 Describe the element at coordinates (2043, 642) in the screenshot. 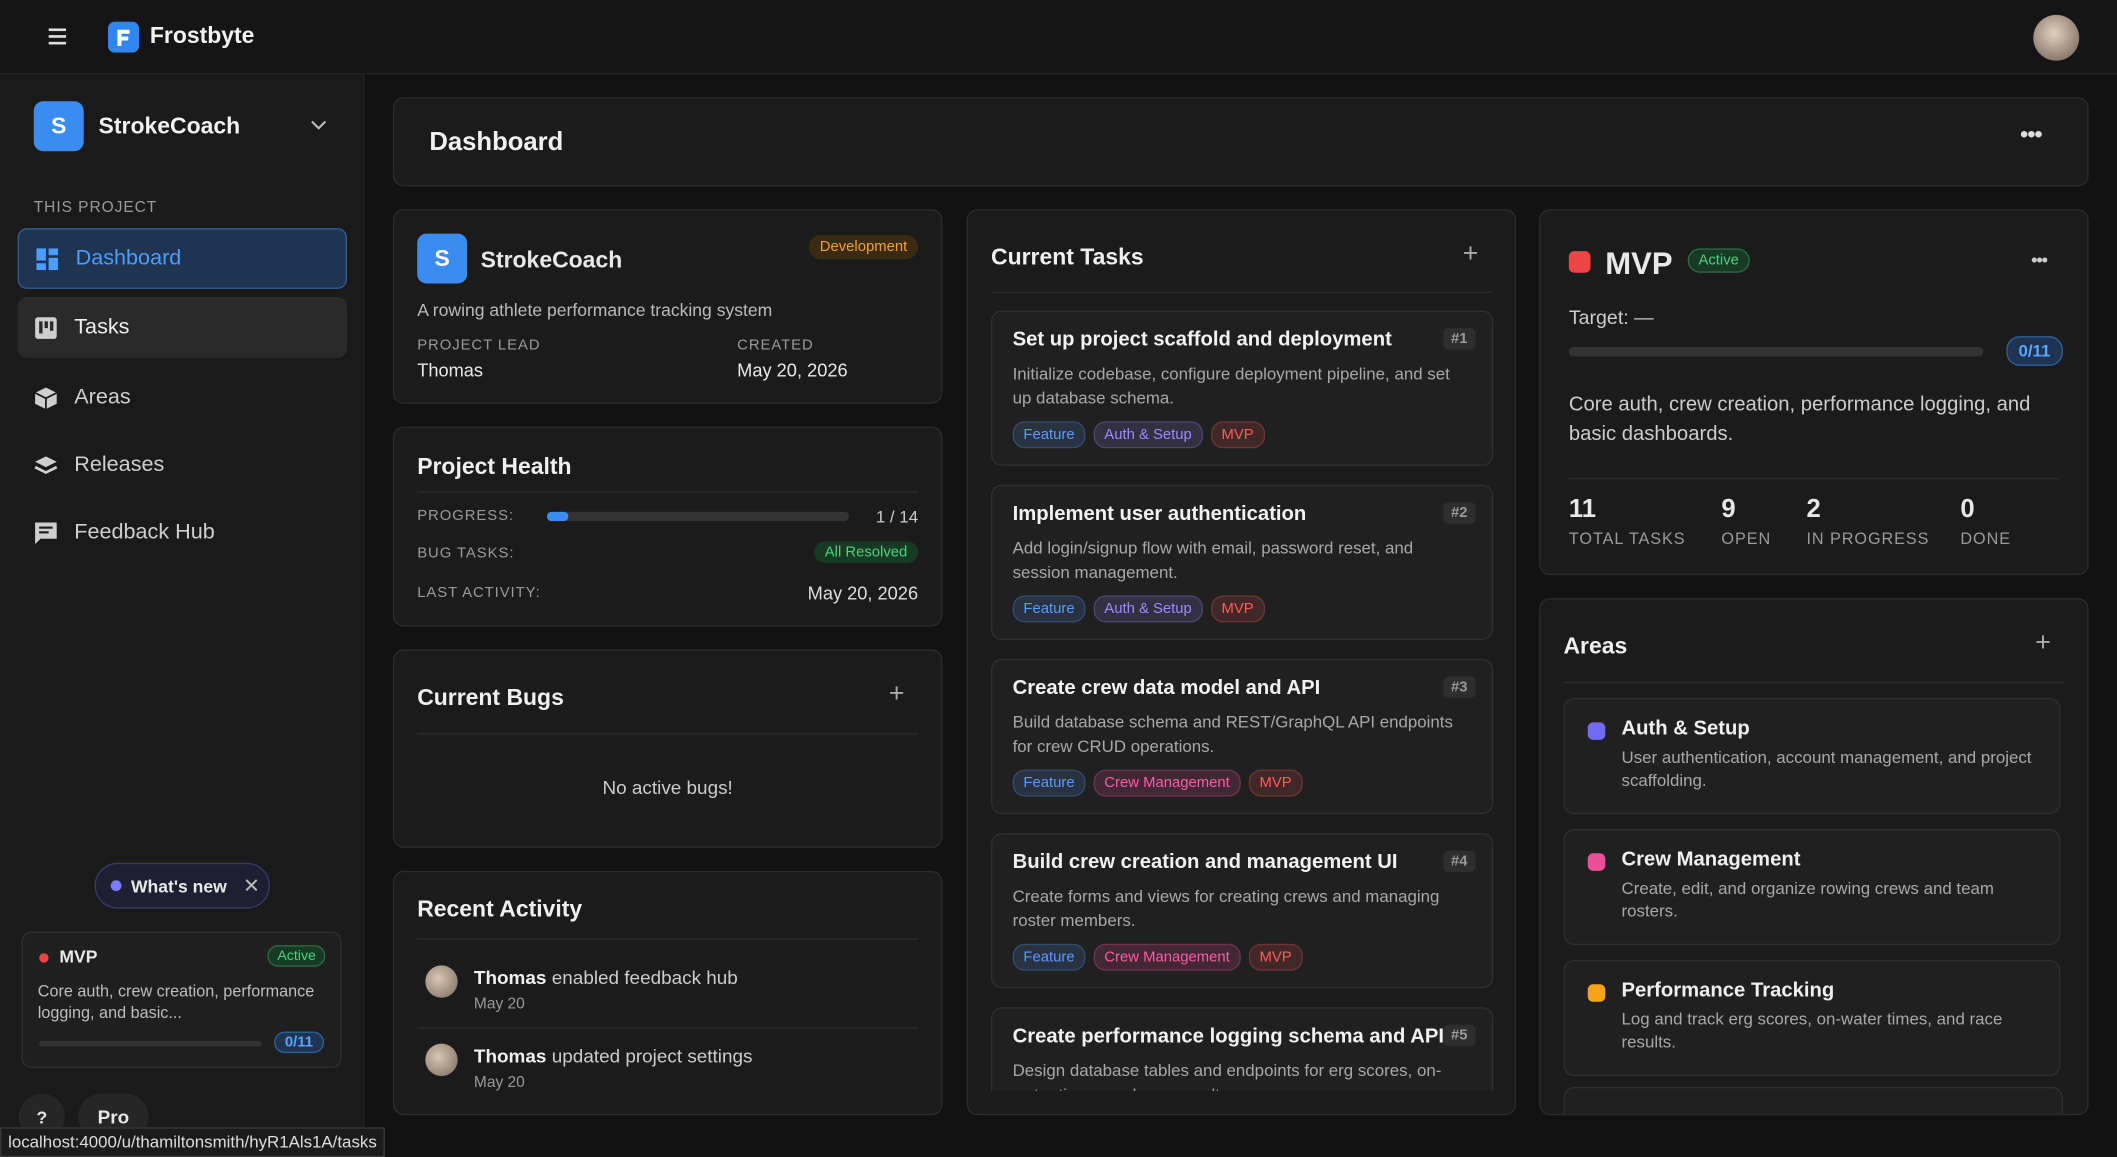

I see `add-area-button: +` at that location.